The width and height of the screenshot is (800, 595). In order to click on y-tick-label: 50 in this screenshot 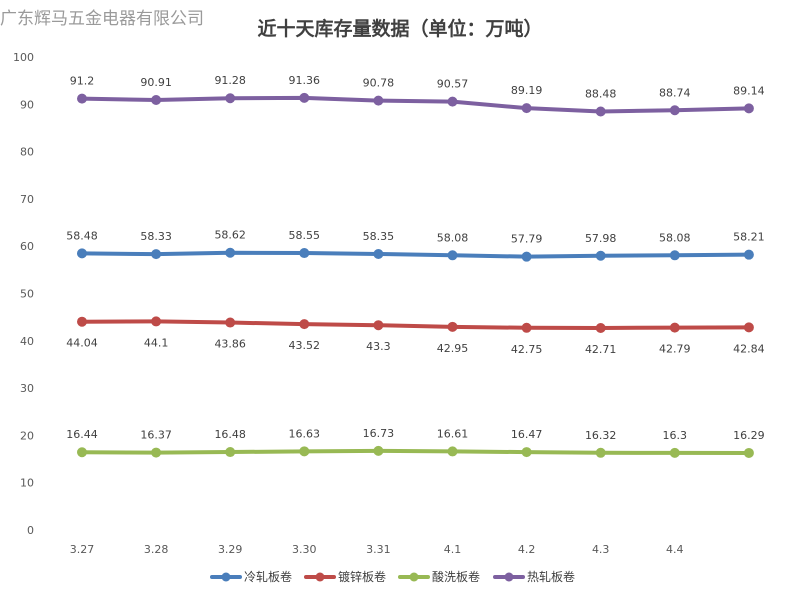, I will do `click(27, 294)`.